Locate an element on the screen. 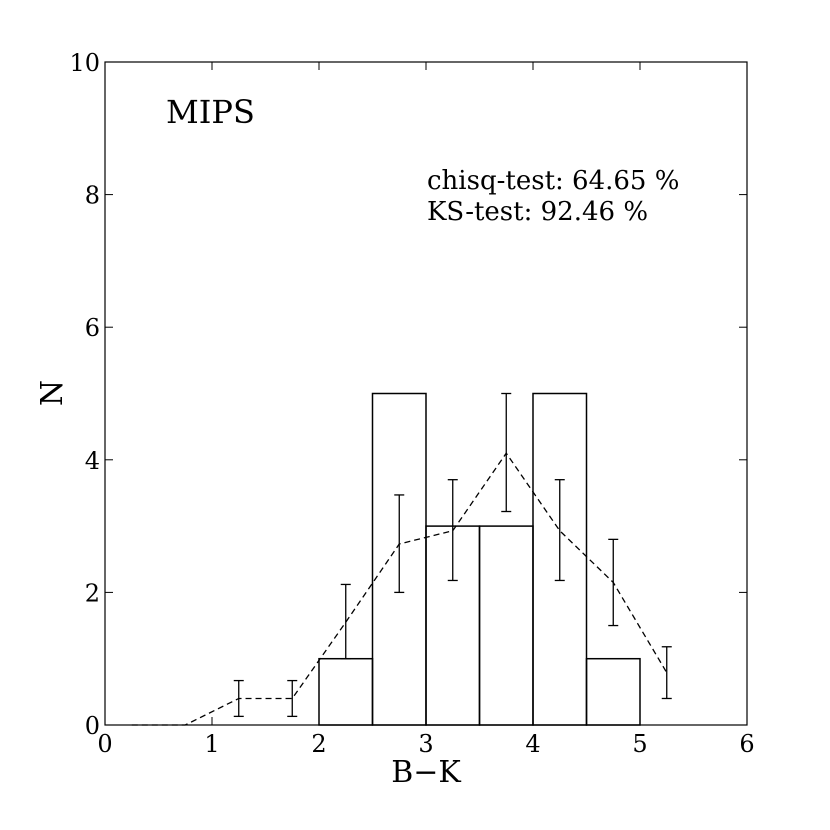 Image resolution: width=830 pixels, height=830 pixels. panel-label: MIPS is located at coordinates (210, 112).